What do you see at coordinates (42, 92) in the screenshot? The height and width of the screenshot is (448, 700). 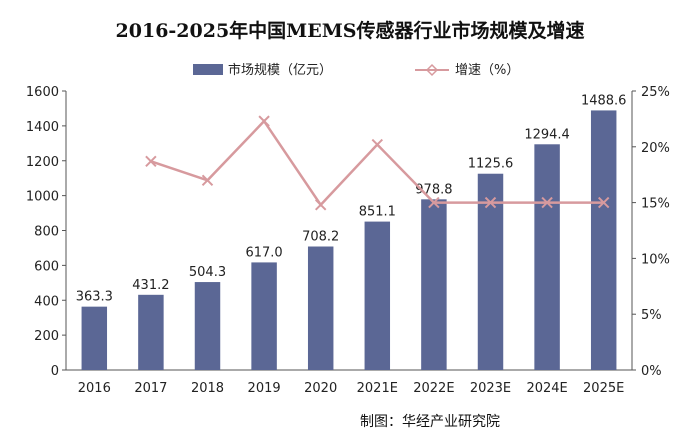 I see `left-axis-tick-label: 1600` at bounding box center [42, 92].